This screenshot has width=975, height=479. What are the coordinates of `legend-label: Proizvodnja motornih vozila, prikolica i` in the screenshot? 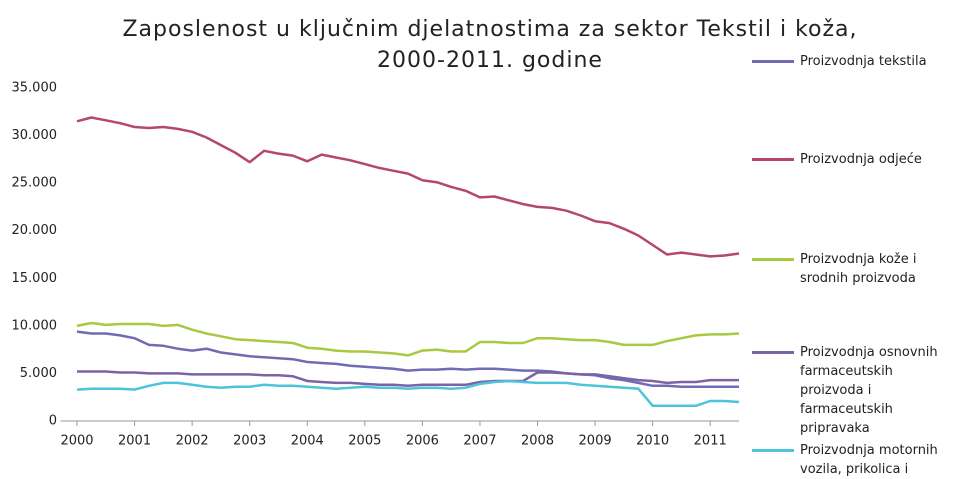 It's located at (869, 460).